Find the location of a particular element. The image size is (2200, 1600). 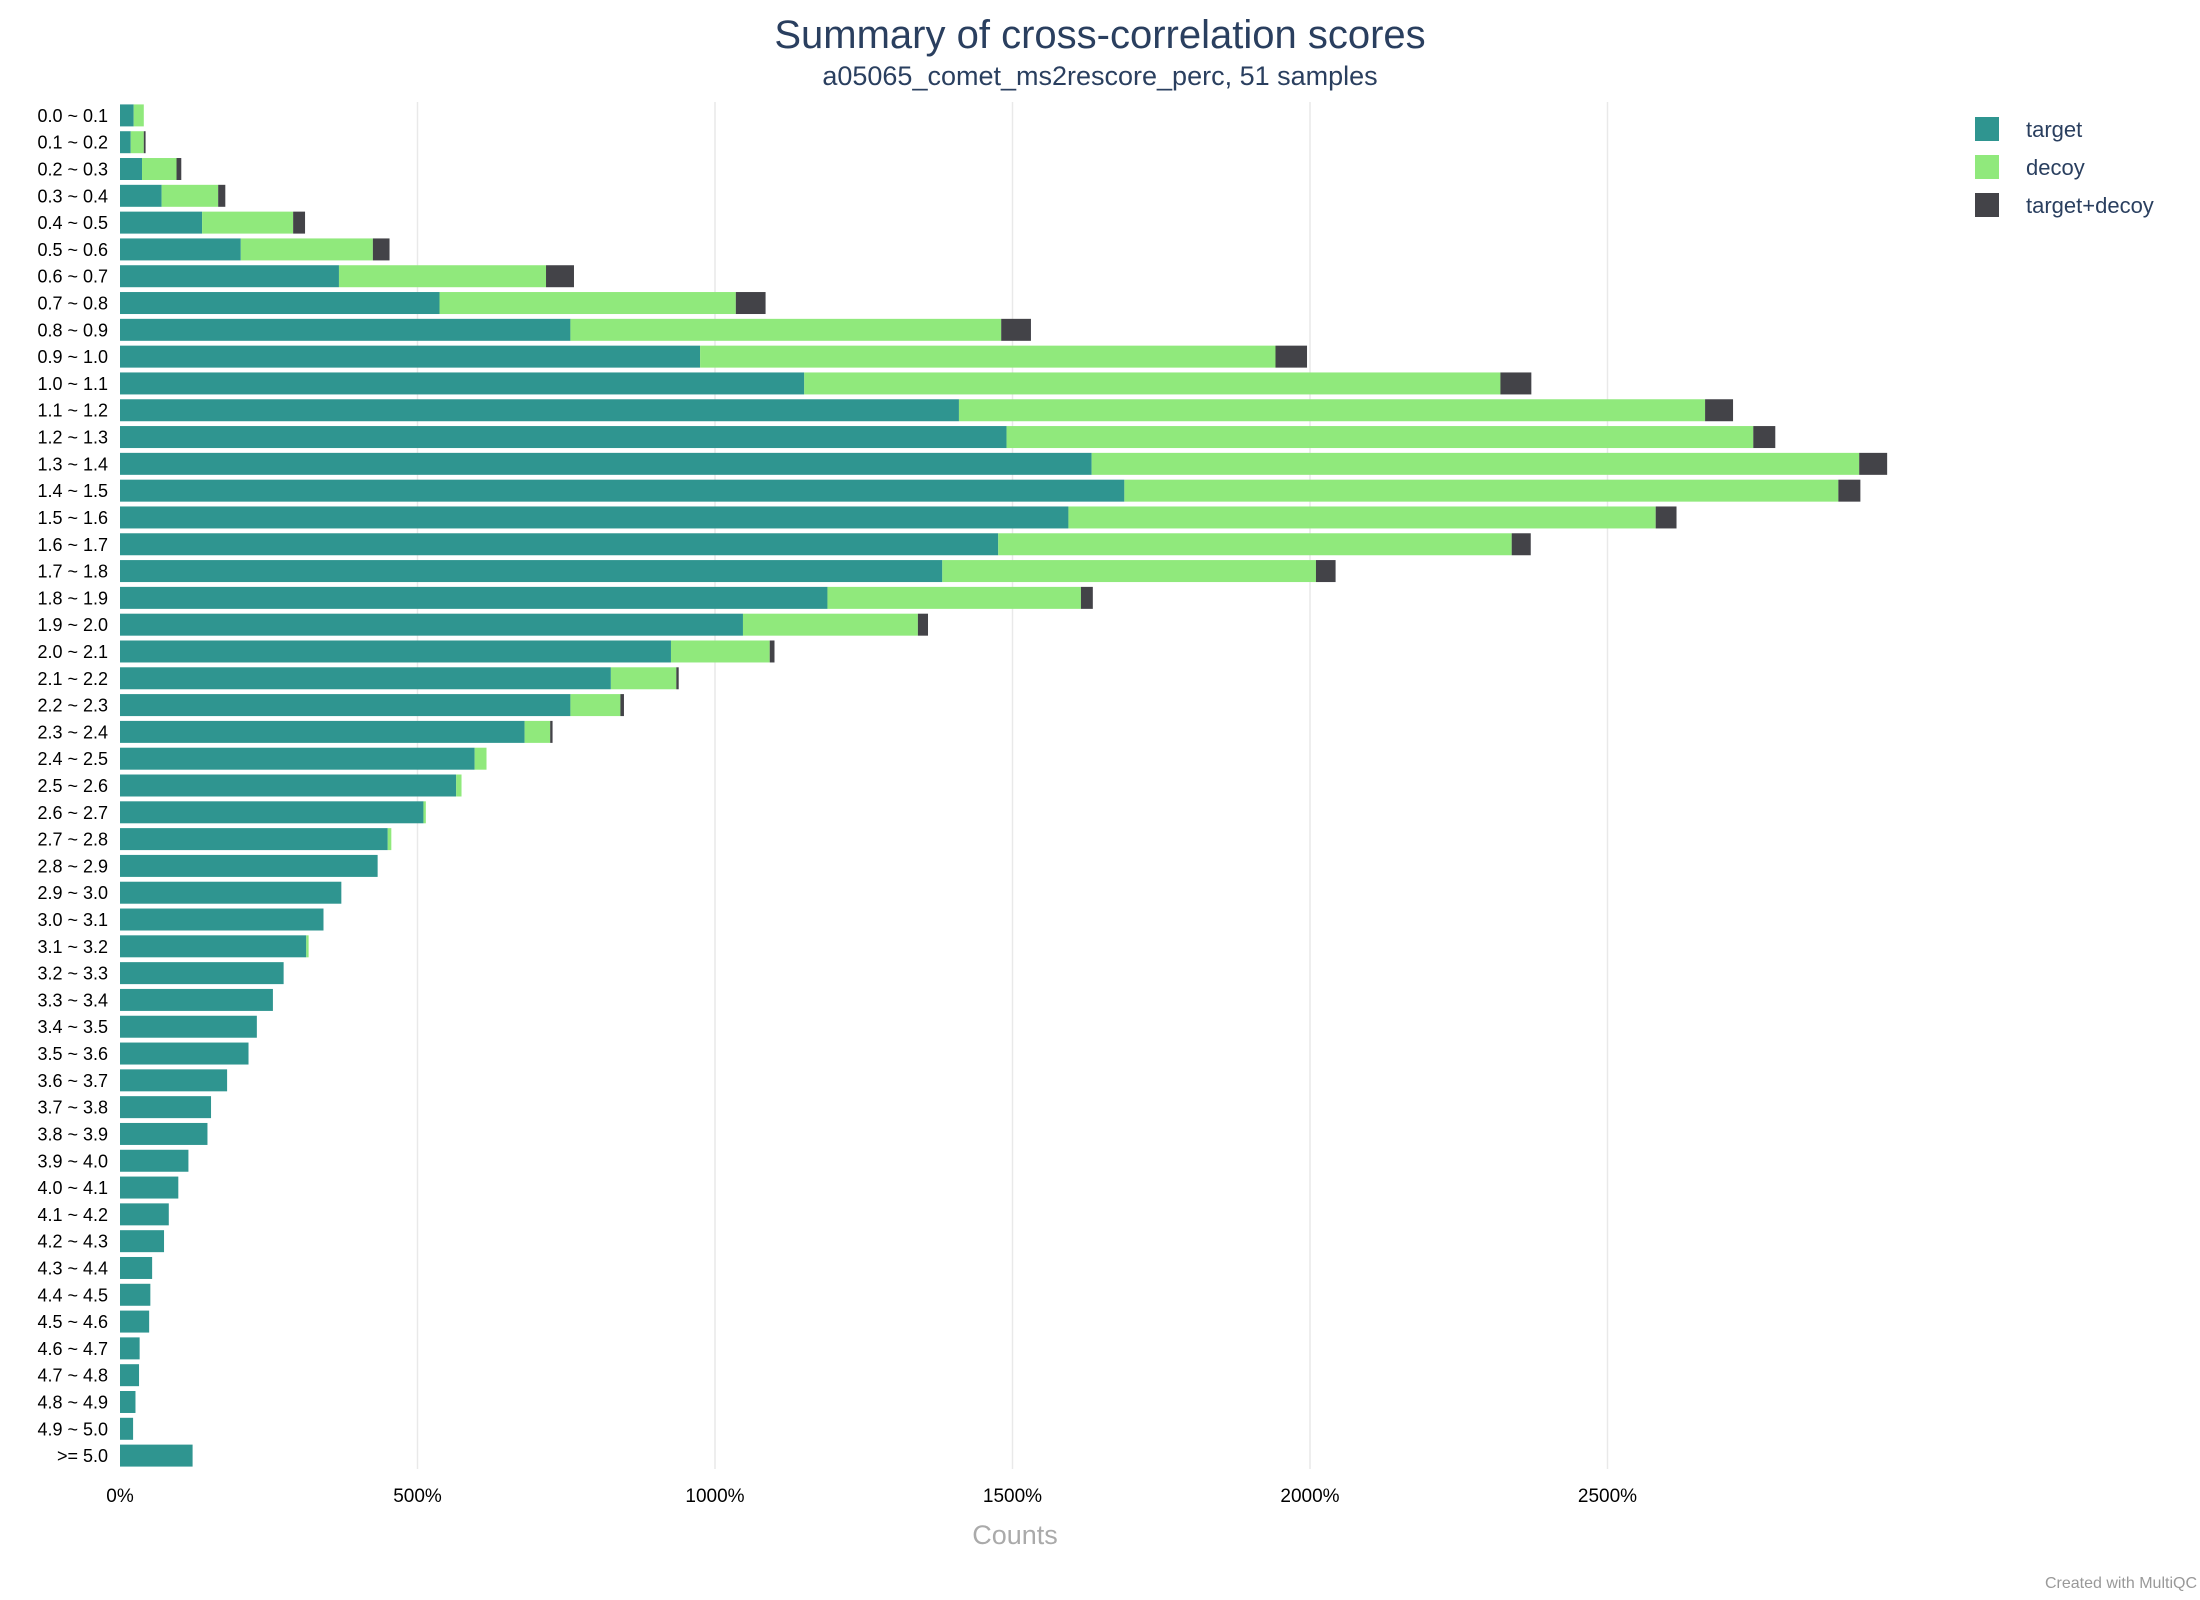

legend-label: target is located at coordinates (2054, 129).